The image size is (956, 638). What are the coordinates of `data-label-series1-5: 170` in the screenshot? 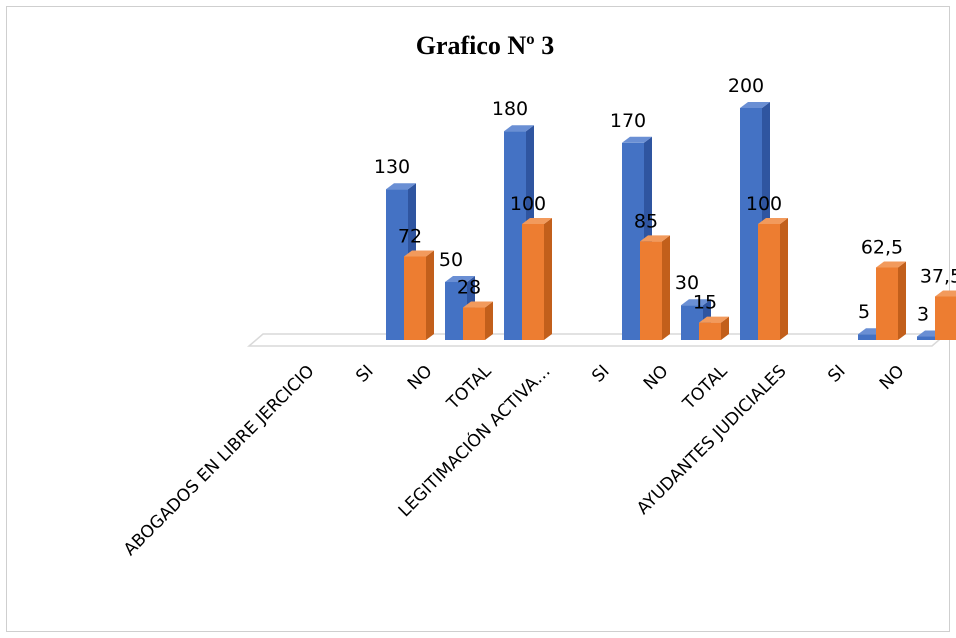 It's located at (628, 121).